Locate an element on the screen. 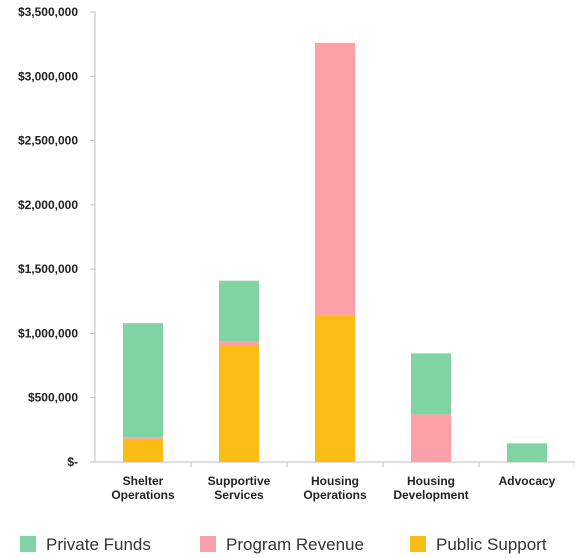 The width and height of the screenshot is (575, 558). x-tick-label: Services is located at coordinates (239, 495).